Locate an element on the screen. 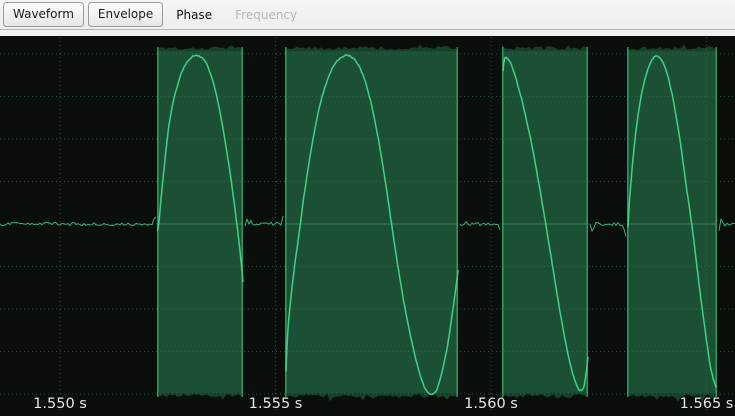 The image size is (735, 416). x-axis-tick-label: 1.565 s is located at coordinates (707, 404).